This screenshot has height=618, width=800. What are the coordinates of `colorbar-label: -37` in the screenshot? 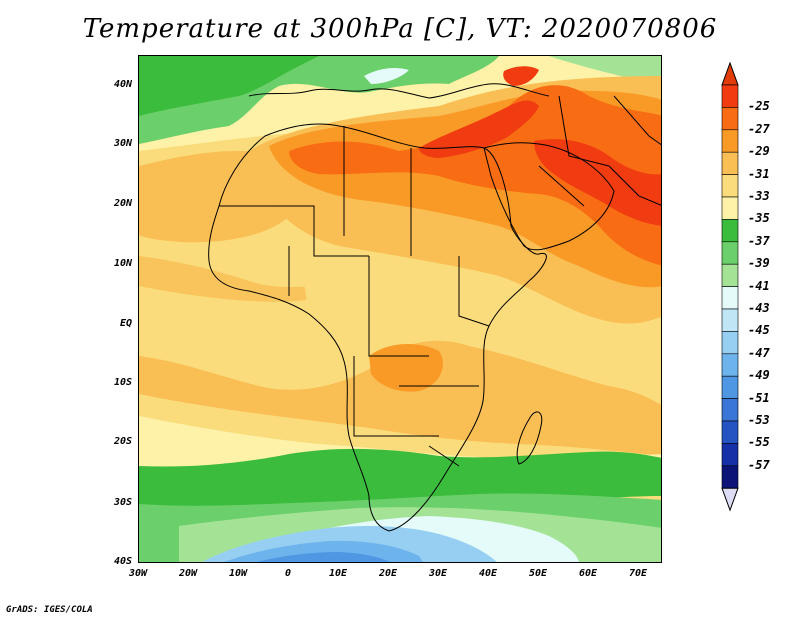 It's located at (759, 240).